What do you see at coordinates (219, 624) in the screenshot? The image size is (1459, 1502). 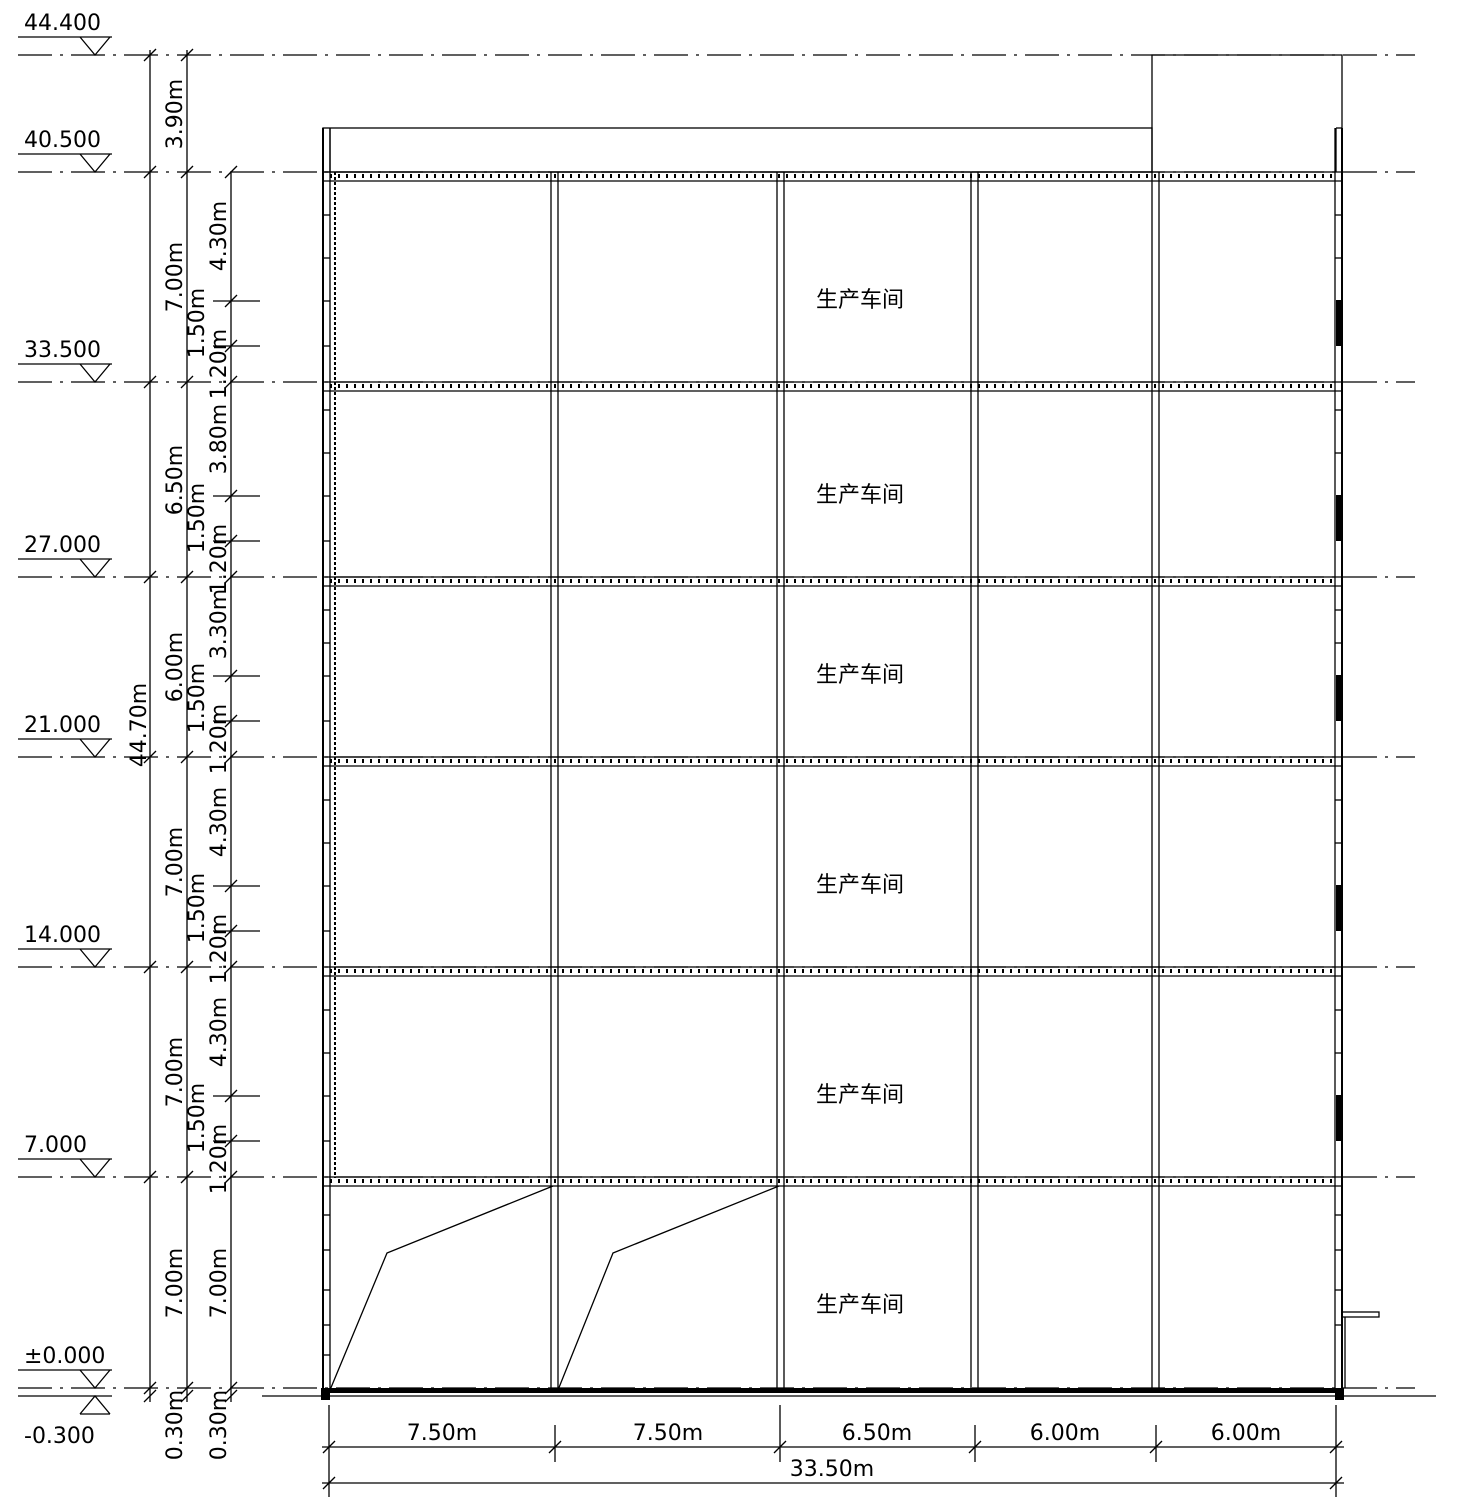 I see `dim-label: 3.30m` at bounding box center [219, 624].